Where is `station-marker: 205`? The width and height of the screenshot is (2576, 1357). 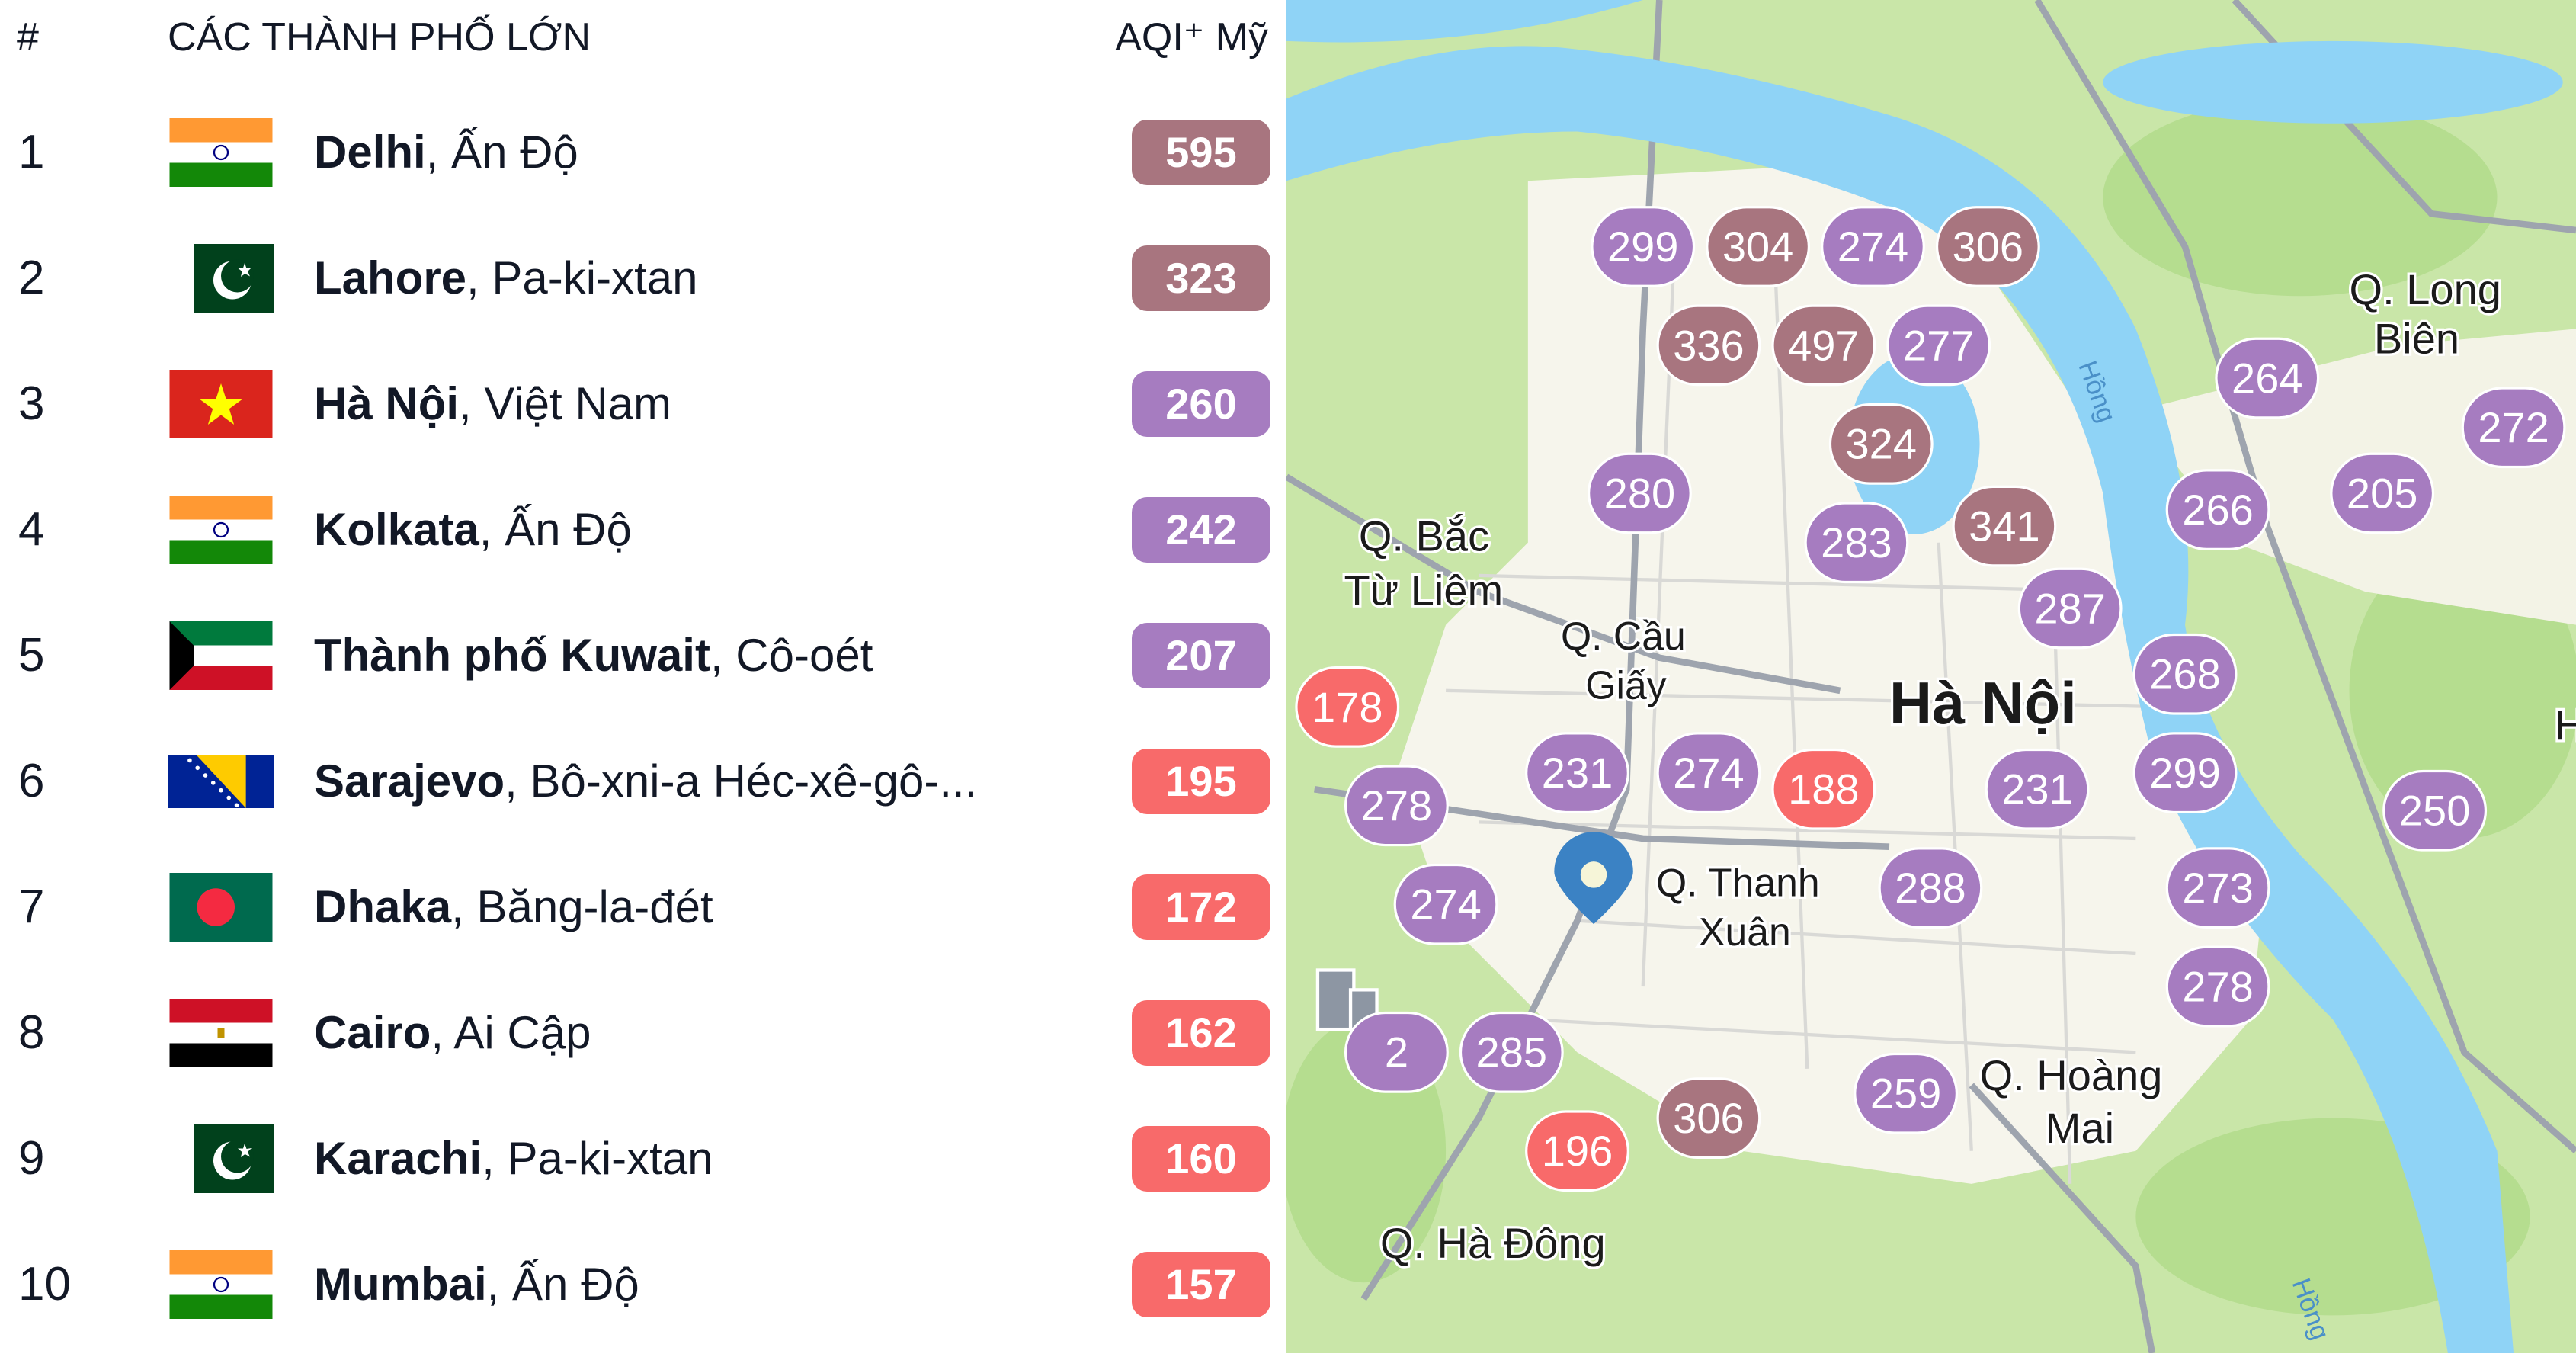 station-marker: 205 is located at coordinates (2382, 493).